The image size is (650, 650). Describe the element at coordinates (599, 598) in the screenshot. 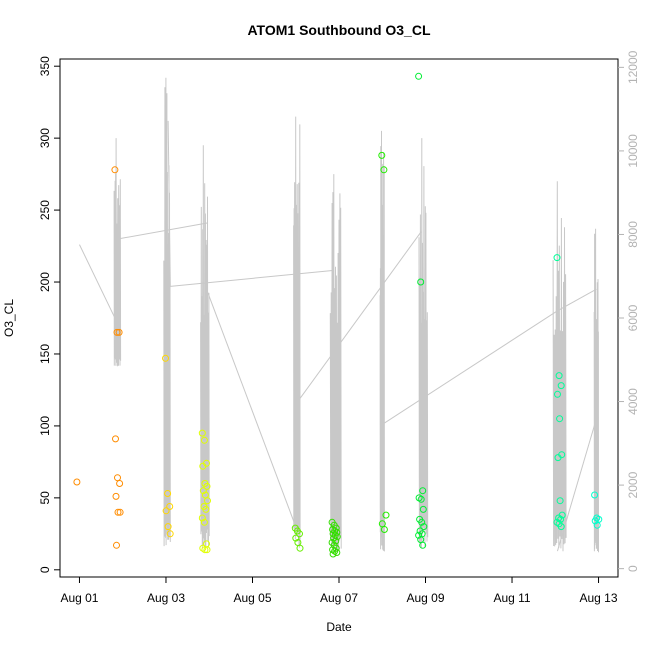

I see `x-tick-label: Aug 13` at that location.